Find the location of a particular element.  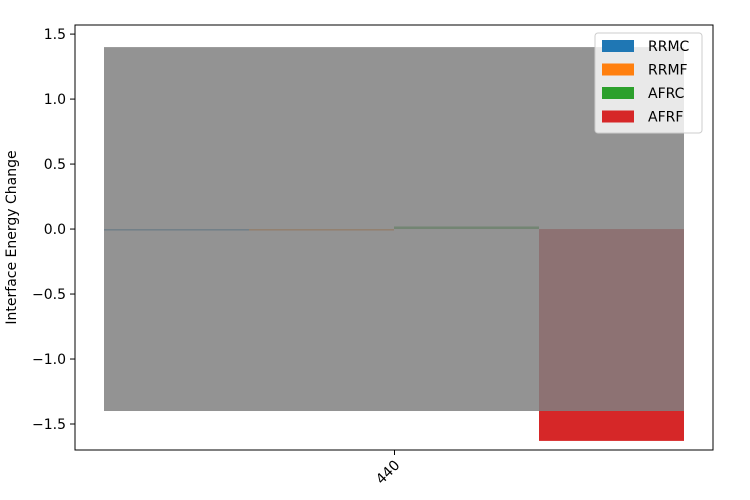

y-tick-label: −1.0 is located at coordinates (49, 360).